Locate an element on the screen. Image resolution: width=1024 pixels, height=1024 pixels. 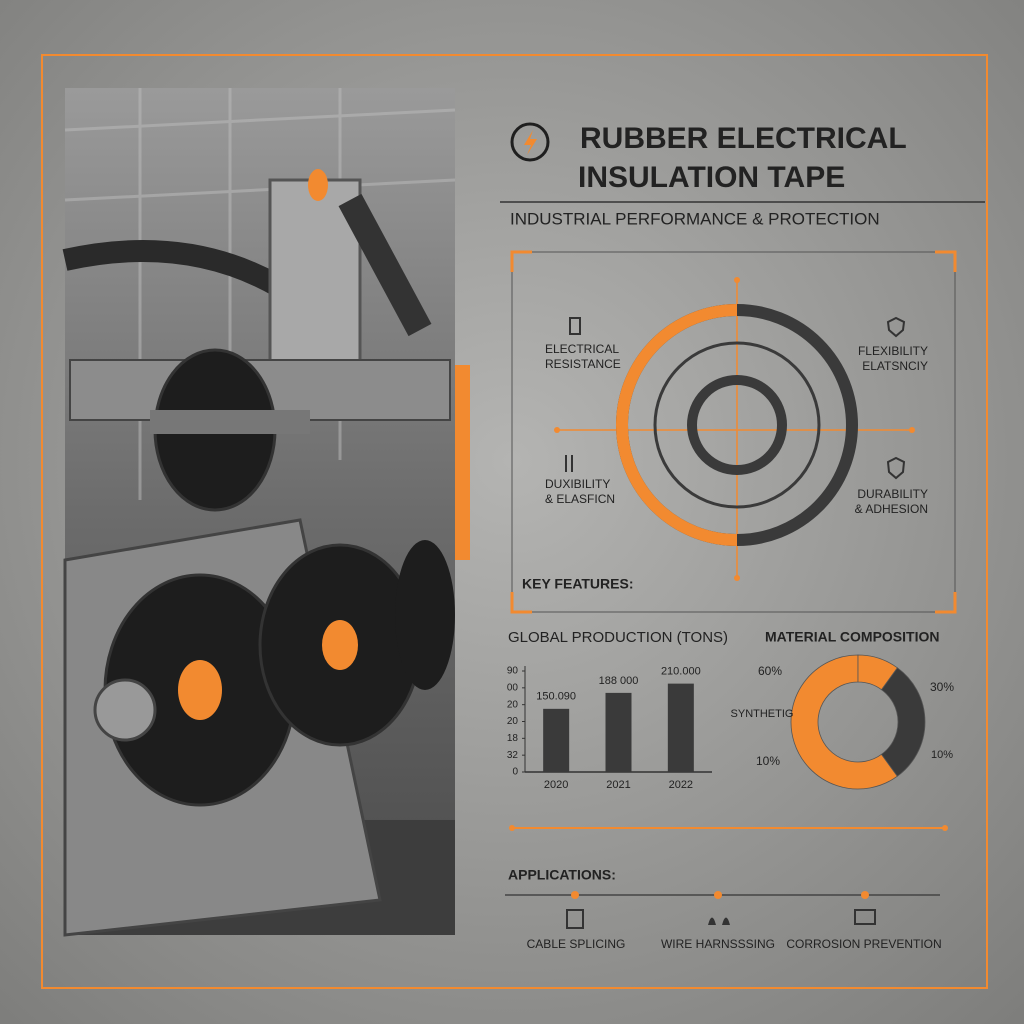
feature-label: DURABILITY is located at coordinates (892, 494).